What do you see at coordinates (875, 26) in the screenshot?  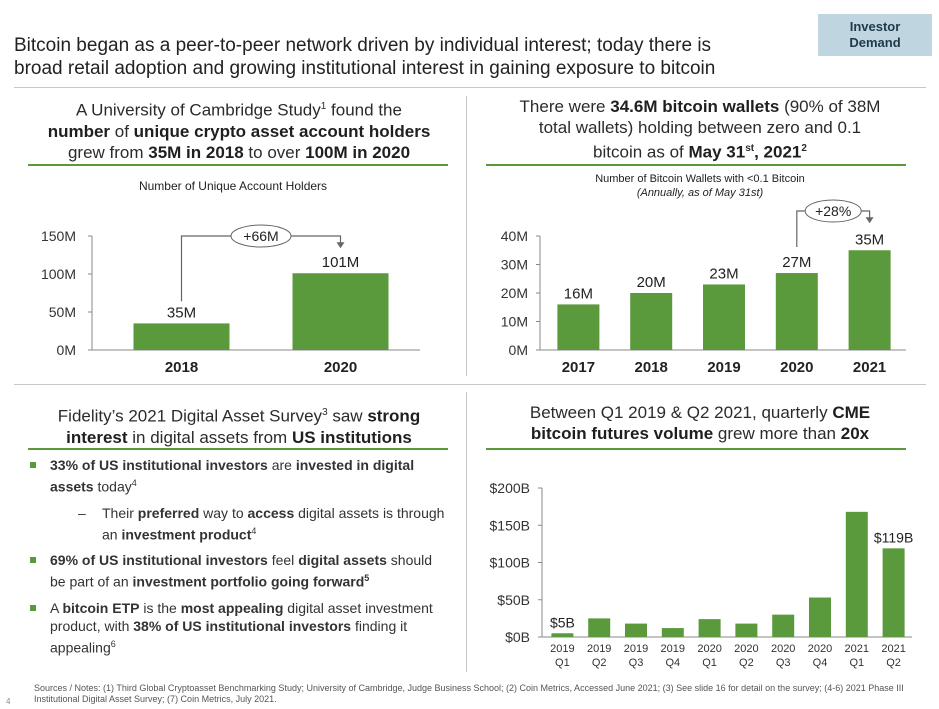 I see `section-tag-line-1: Investor` at bounding box center [875, 26].